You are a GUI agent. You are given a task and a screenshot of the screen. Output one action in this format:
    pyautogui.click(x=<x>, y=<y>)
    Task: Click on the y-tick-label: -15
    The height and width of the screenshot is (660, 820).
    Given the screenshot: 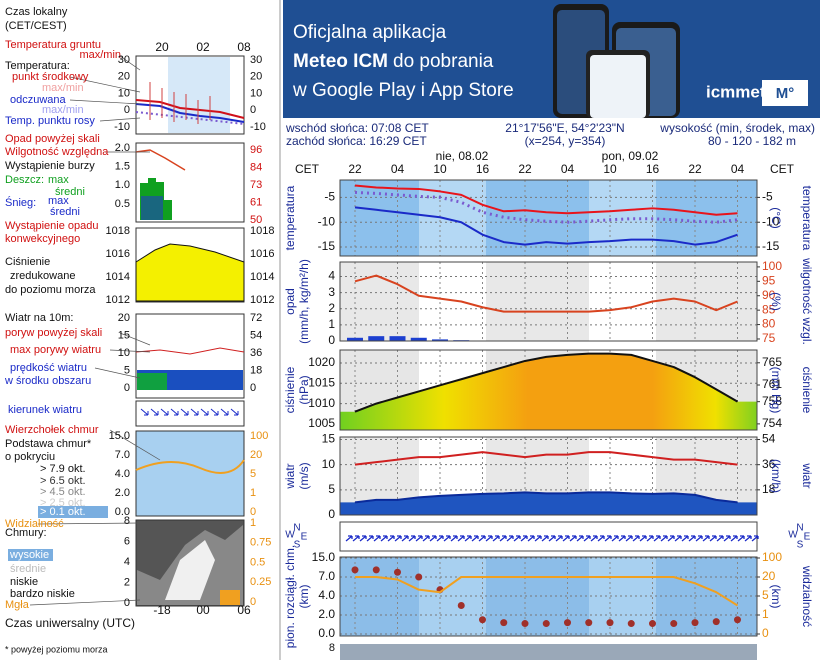 What is the action you would take?
    pyautogui.click(x=327, y=246)
    